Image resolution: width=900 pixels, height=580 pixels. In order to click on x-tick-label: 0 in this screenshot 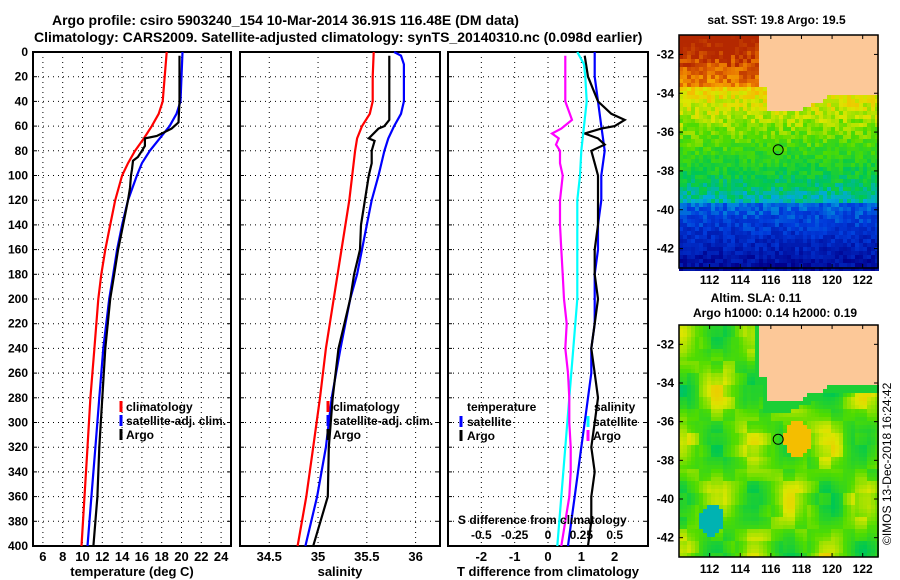, I will do `click(547, 556)`.